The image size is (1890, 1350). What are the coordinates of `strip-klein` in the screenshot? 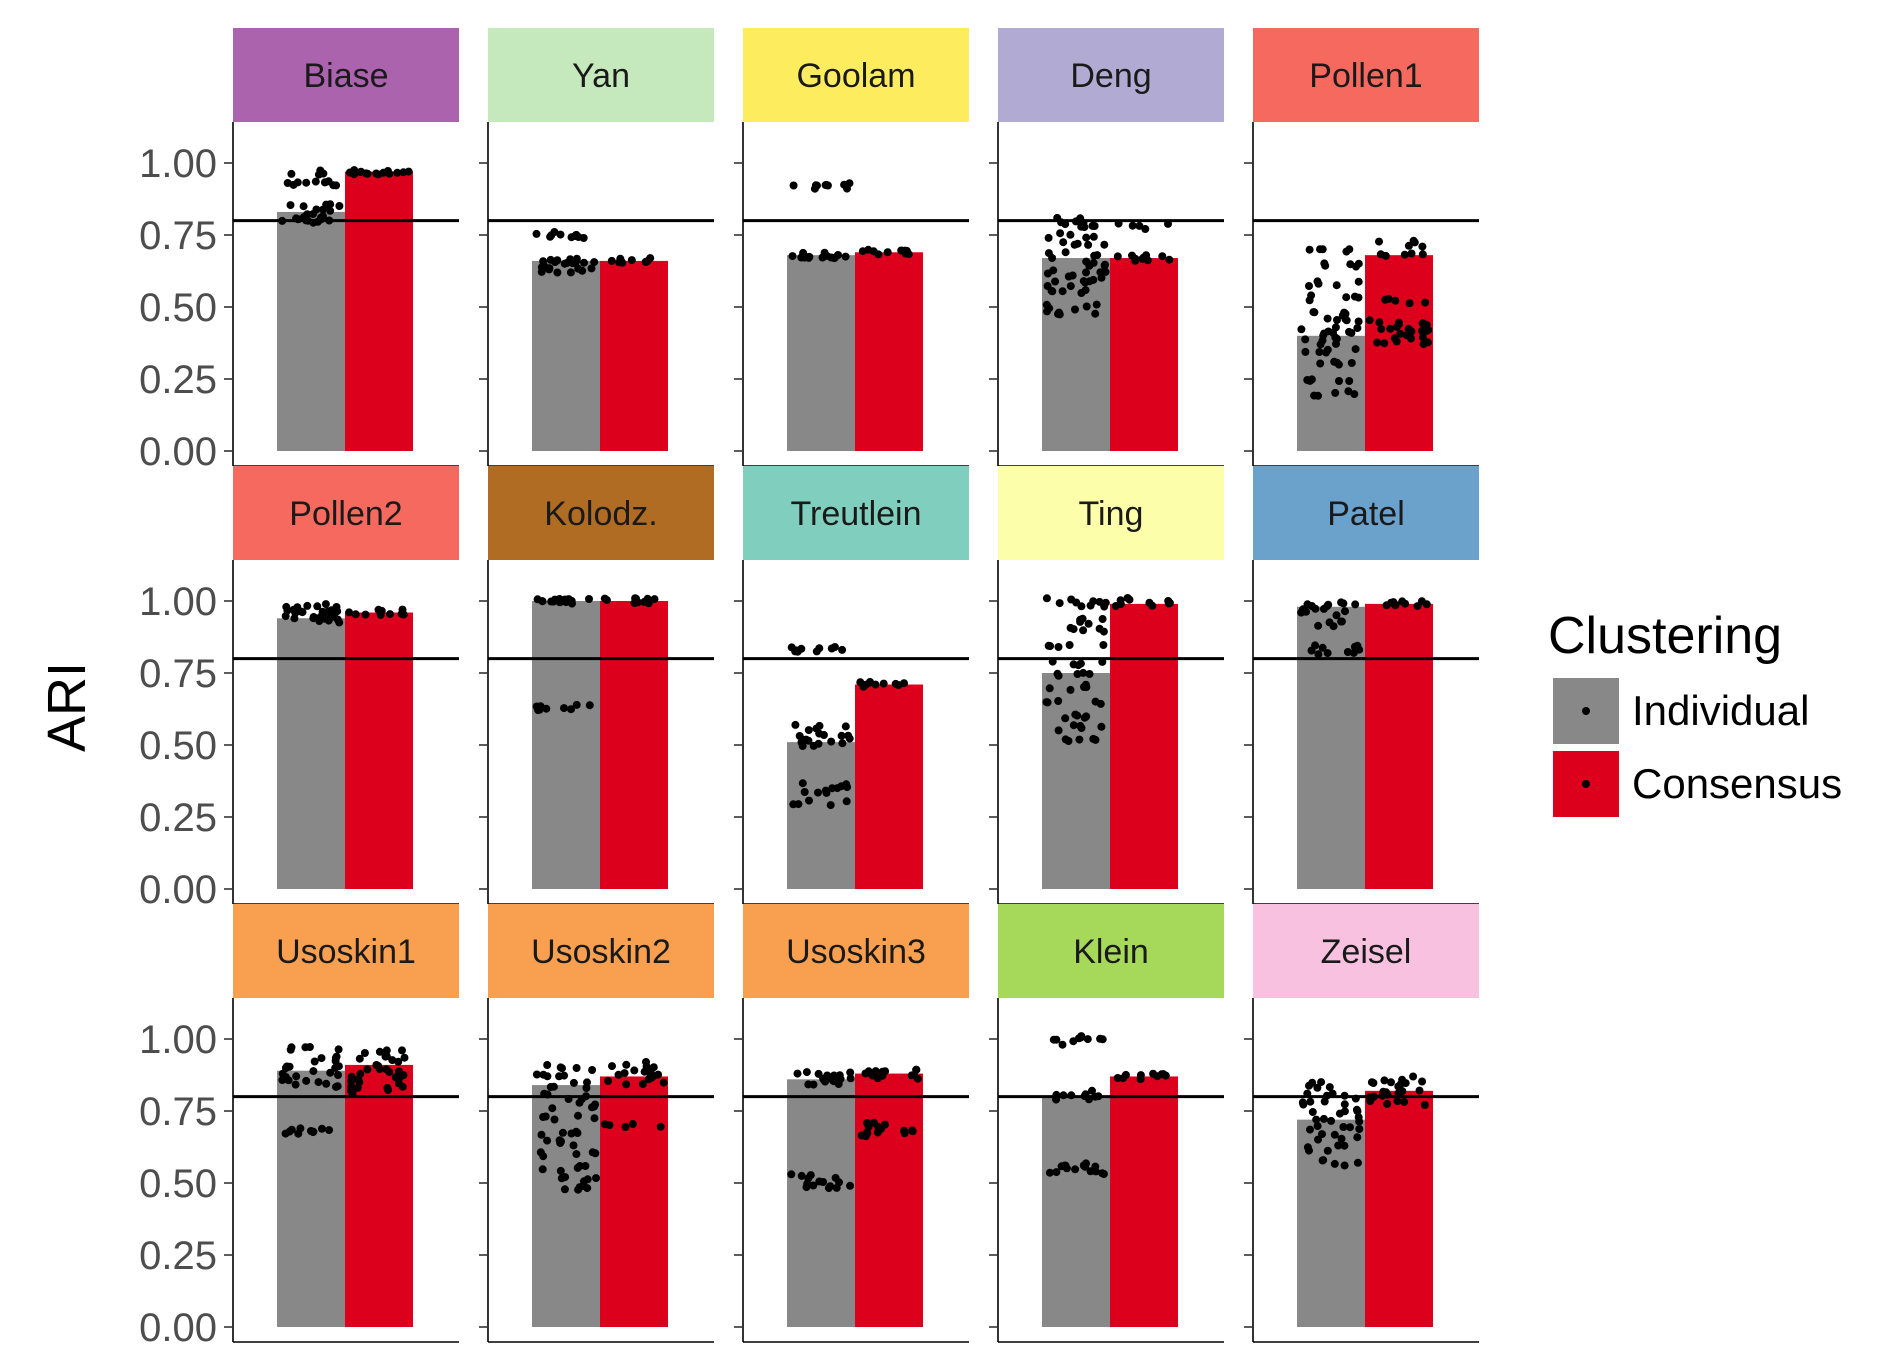 It's located at (1111, 951).